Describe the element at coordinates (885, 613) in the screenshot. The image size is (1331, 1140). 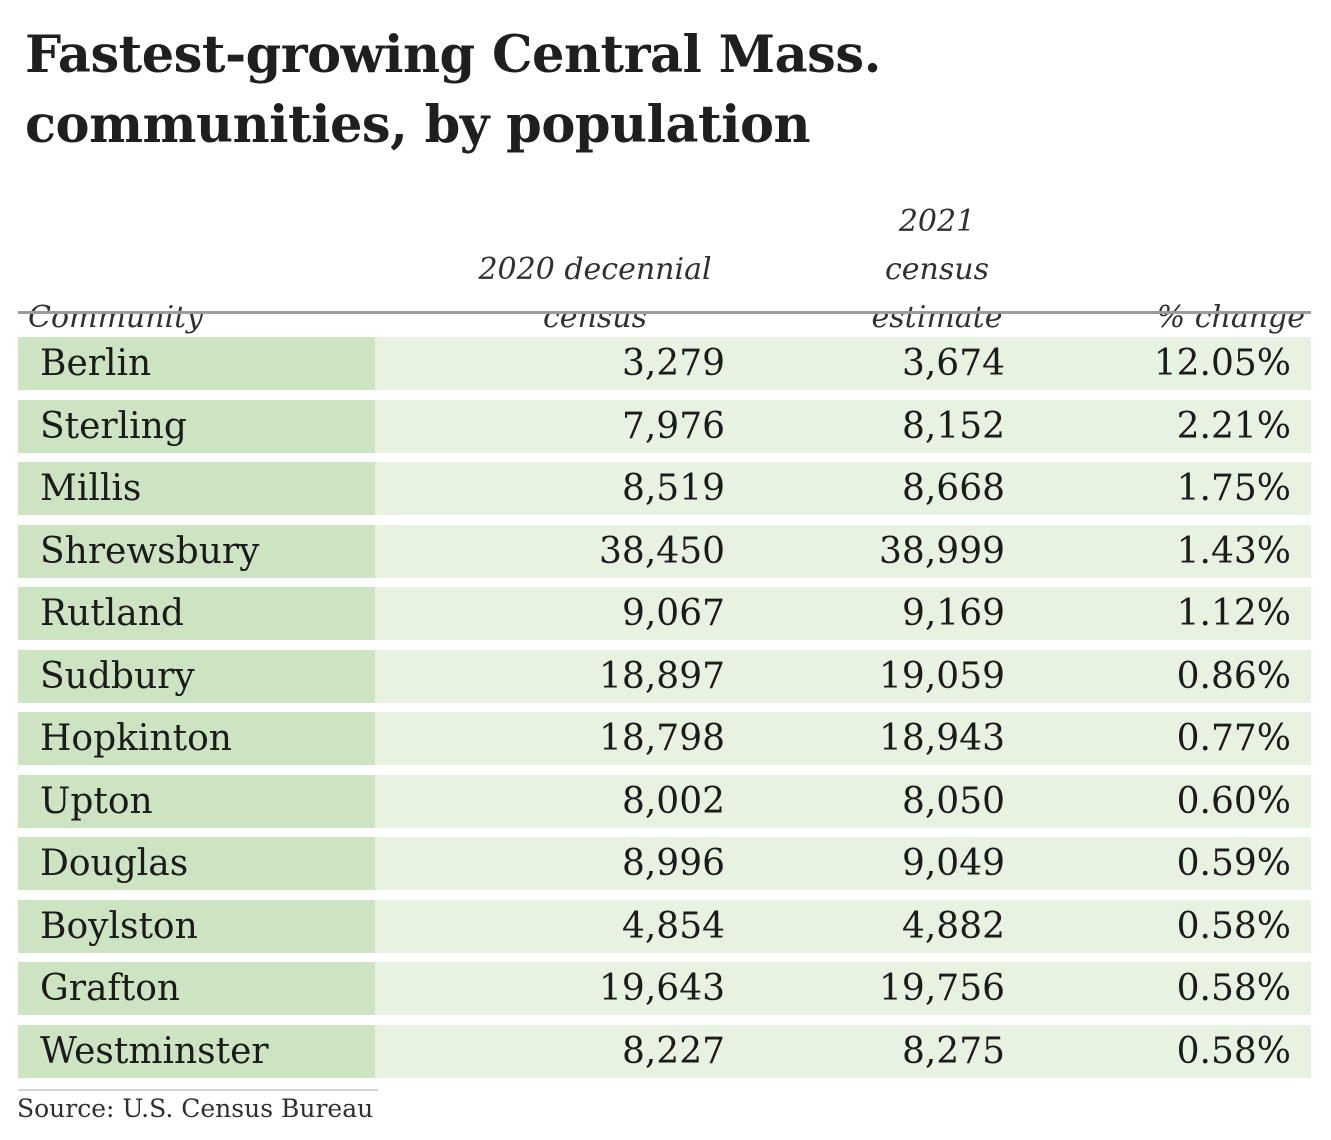
I see `estimate-2021-cell: 9,169` at that location.